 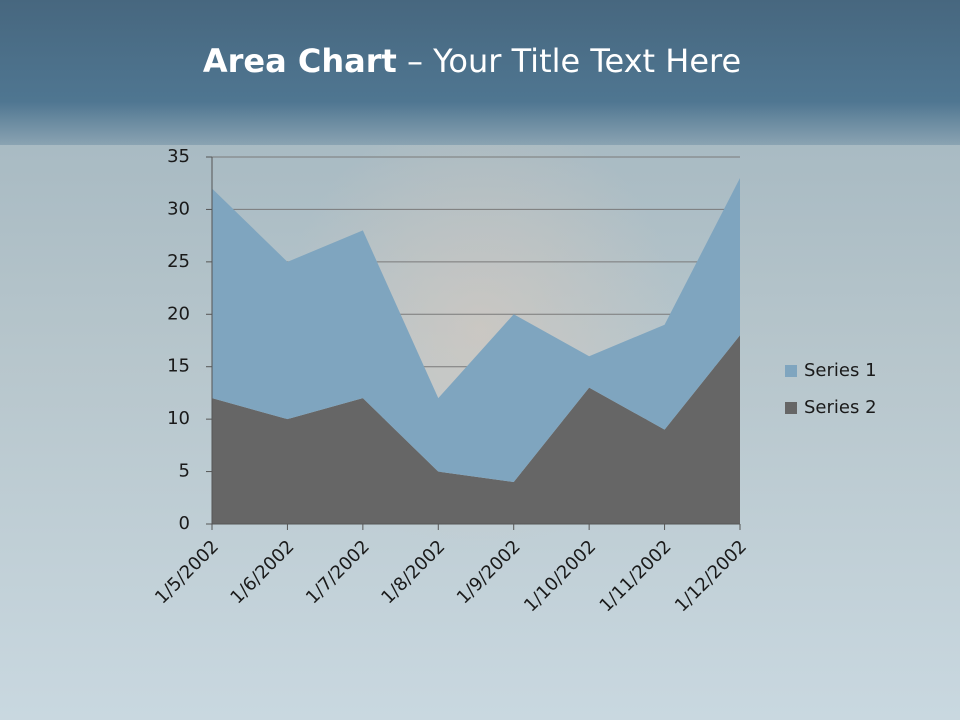 What do you see at coordinates (476, 429) in the screenshot?
I see `area` at bounding box center [476, 429].